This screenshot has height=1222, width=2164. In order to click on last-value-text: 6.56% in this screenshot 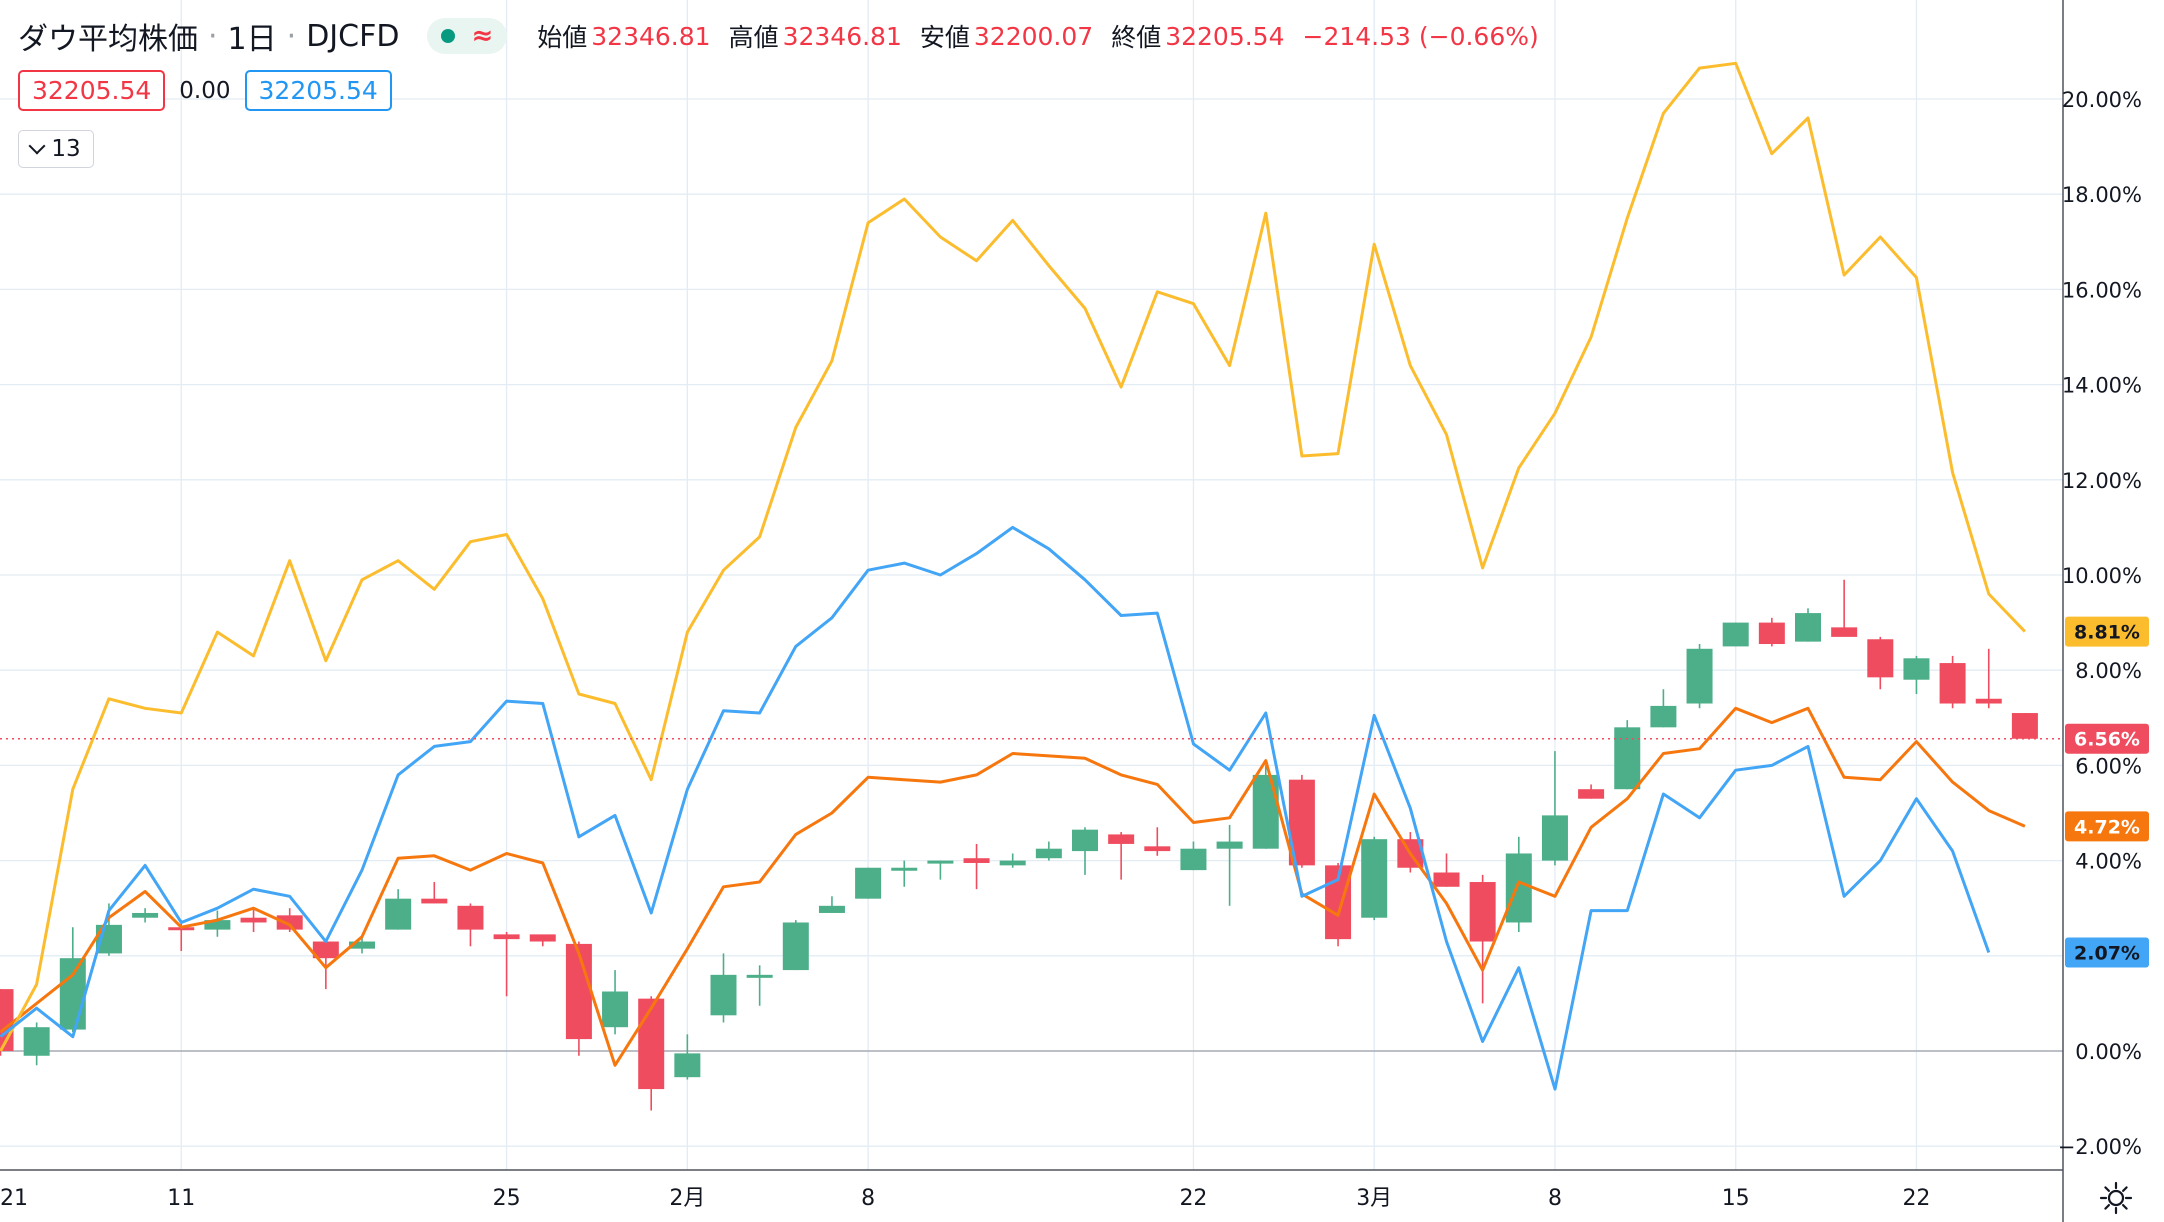, I will do `click(2107, 740)`.